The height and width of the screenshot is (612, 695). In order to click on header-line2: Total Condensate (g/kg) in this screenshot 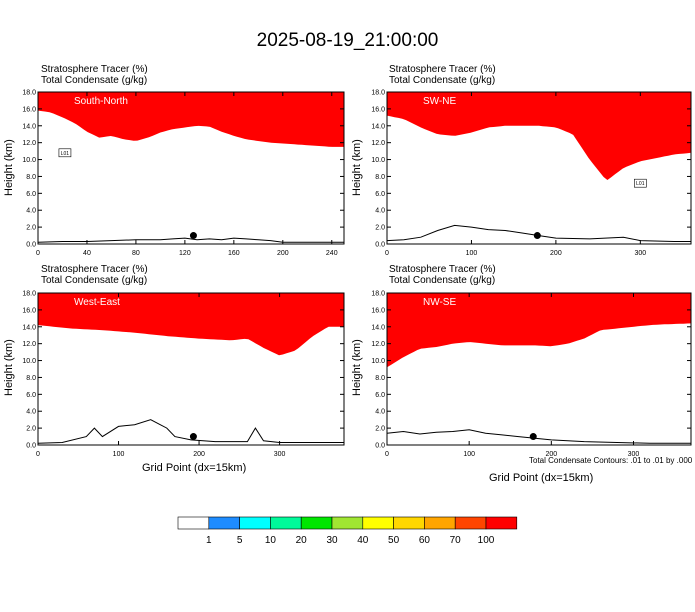, I will do `click(94, 280)`.